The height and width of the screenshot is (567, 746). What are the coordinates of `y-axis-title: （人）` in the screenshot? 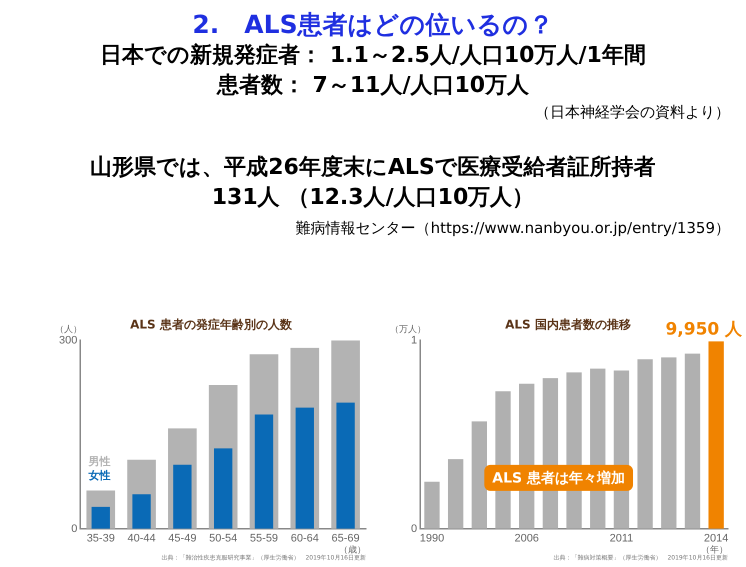 It's located at (68, 330).